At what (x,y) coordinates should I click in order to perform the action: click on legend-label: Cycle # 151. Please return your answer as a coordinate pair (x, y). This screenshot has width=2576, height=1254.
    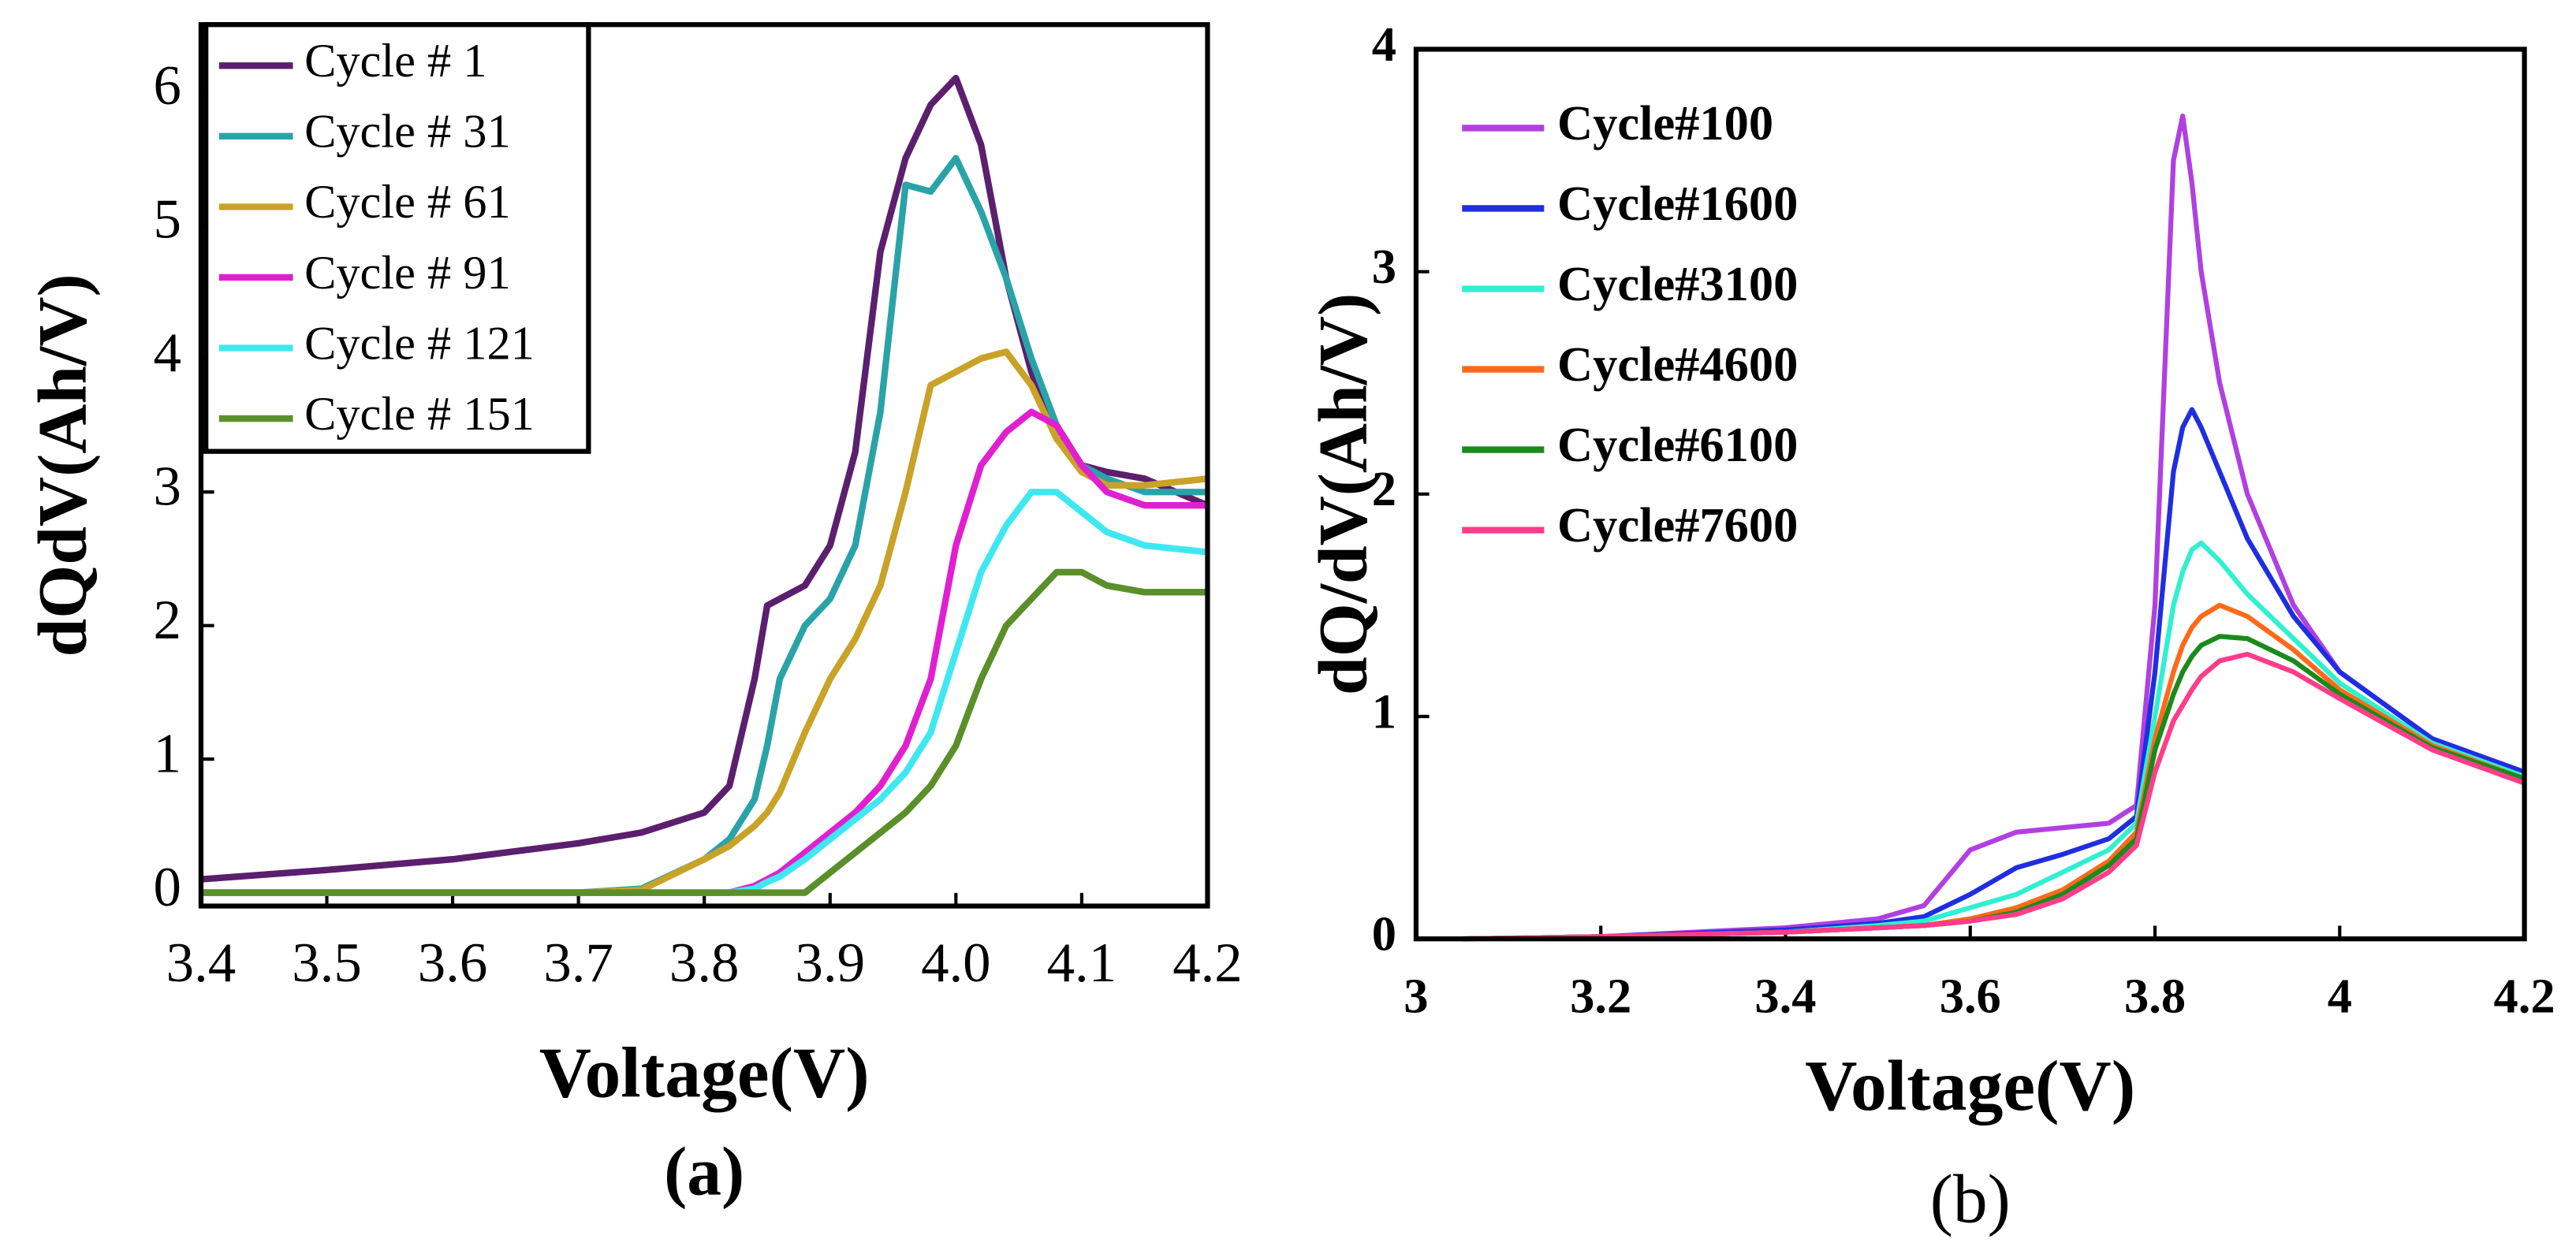
    Looking at the image, I should click on (420, 414).